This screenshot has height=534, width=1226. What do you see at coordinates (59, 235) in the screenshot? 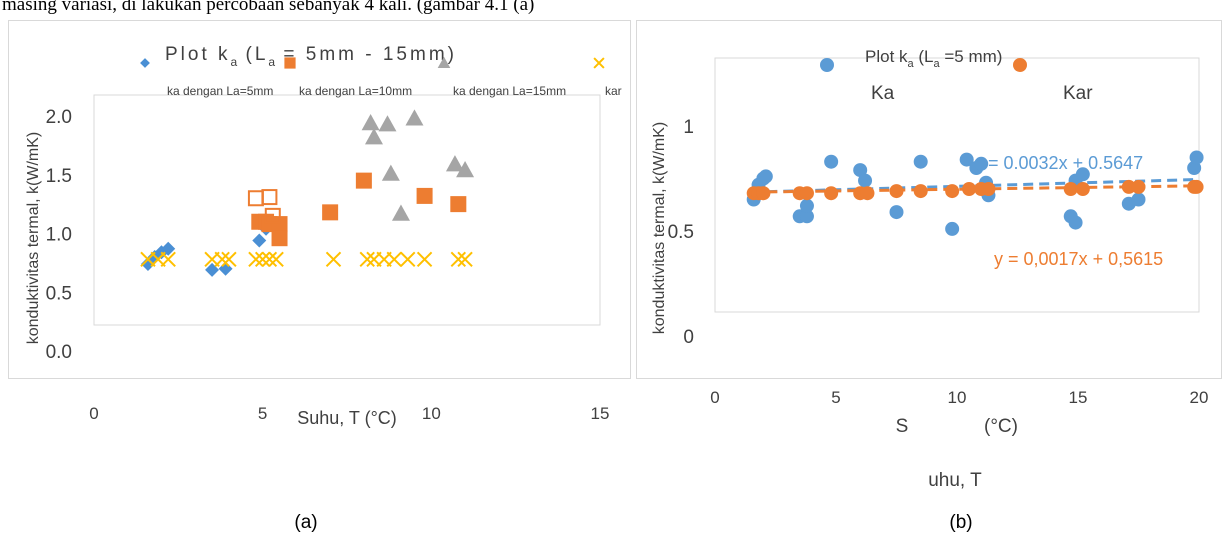
I see `chart-a-y-tick-label: 1.0` at bounding box center [59, 235].